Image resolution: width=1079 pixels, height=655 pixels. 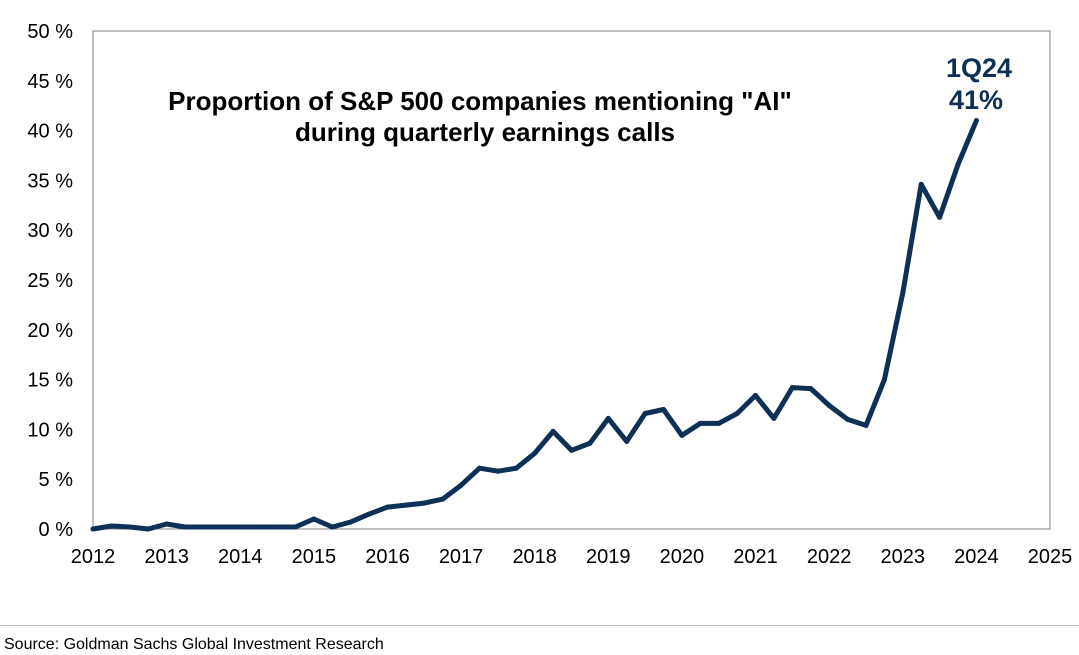 I want to click on x-tick-label: 2012, so click(x=93, y=557).